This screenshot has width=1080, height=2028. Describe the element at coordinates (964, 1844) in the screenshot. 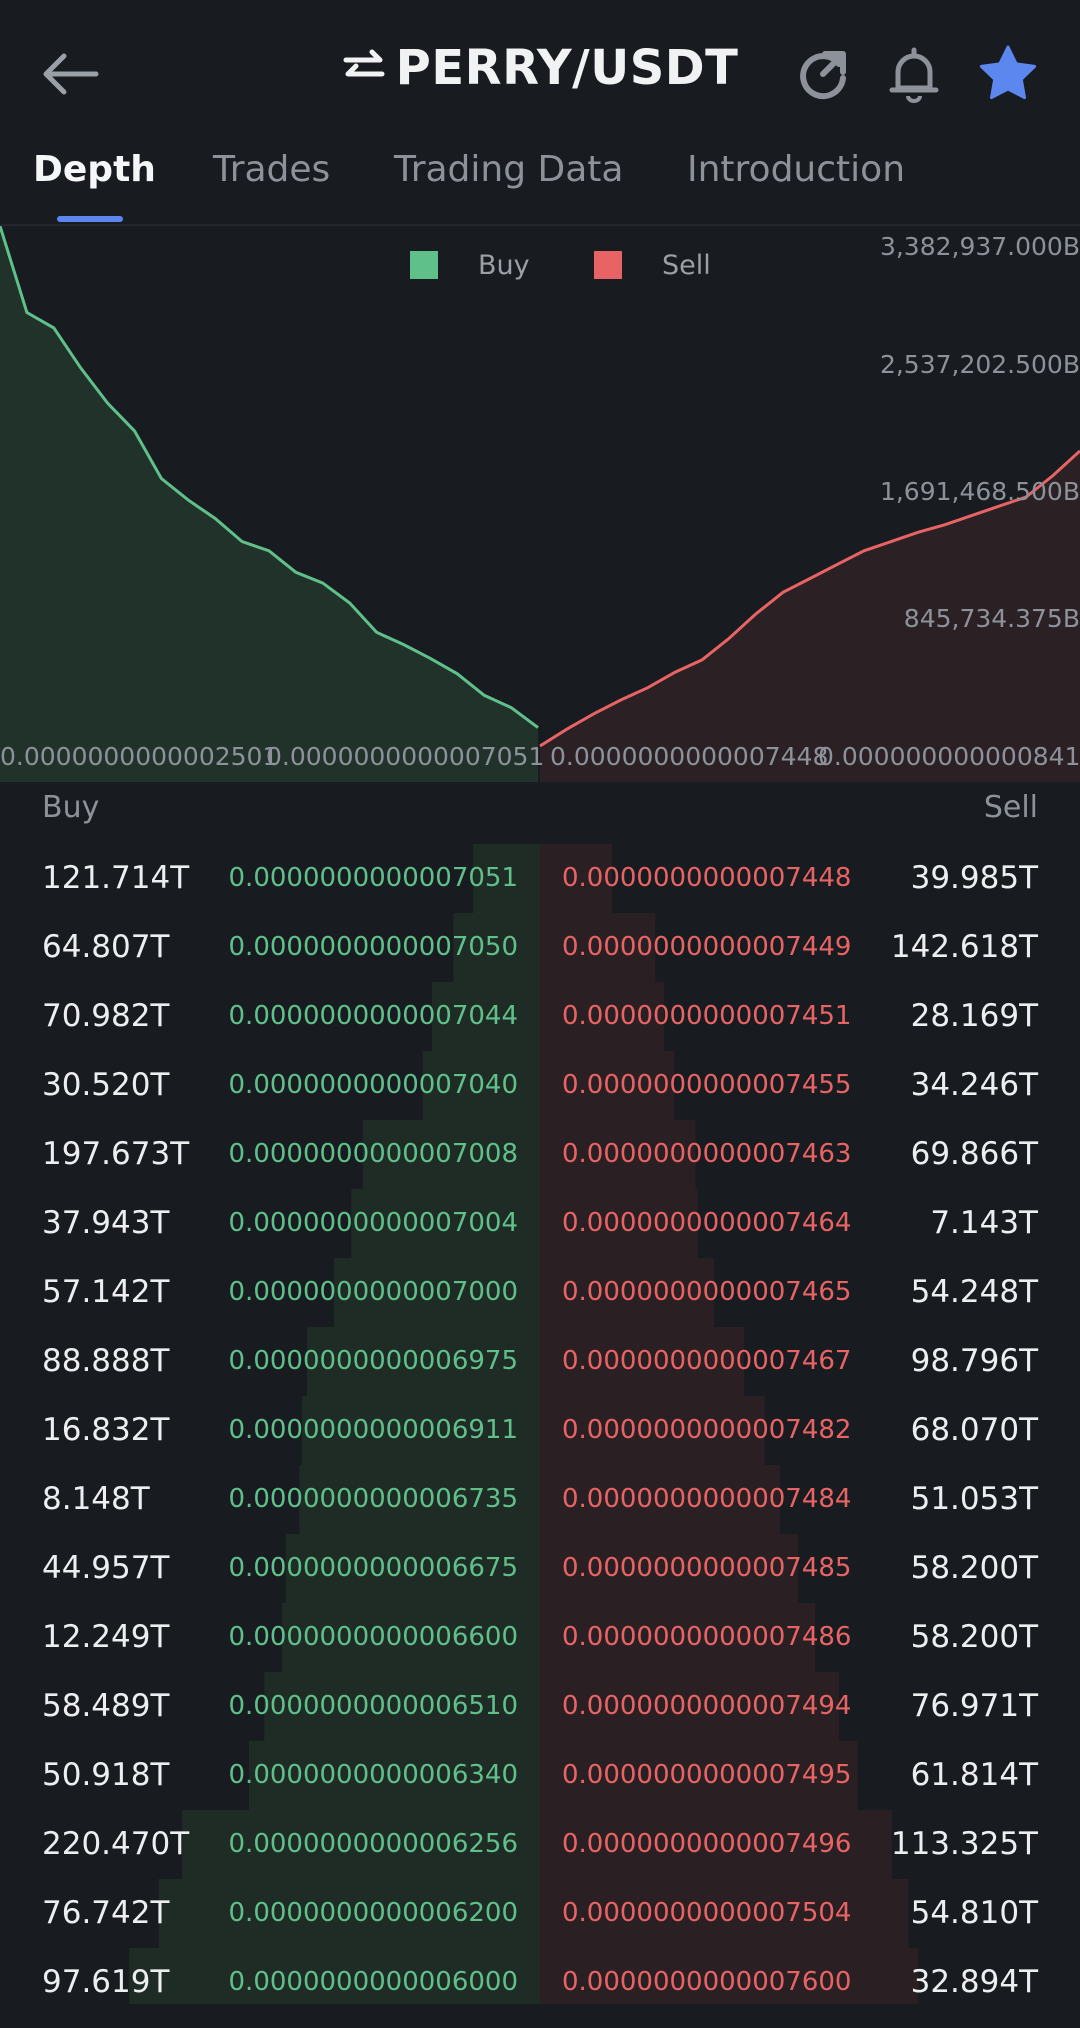

I see `sell-amount: 113.325T` at that location.